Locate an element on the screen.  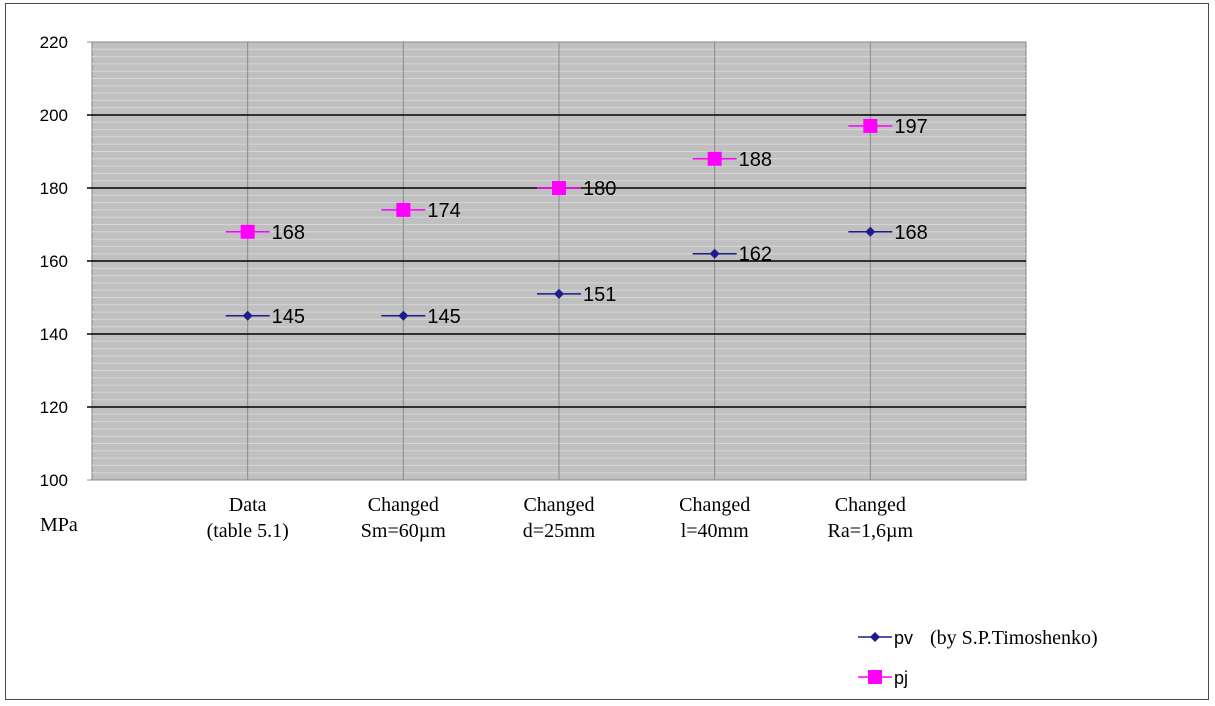
series-pj-data-label: 188 is located at coordinates (755, 160).